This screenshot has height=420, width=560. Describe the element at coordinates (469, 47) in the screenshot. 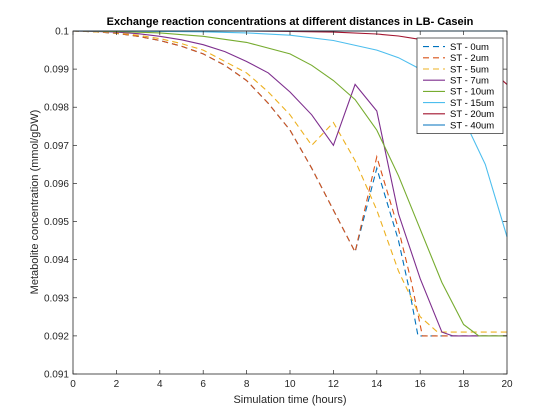

I see `legend-entry: ST - 0um` at that location.